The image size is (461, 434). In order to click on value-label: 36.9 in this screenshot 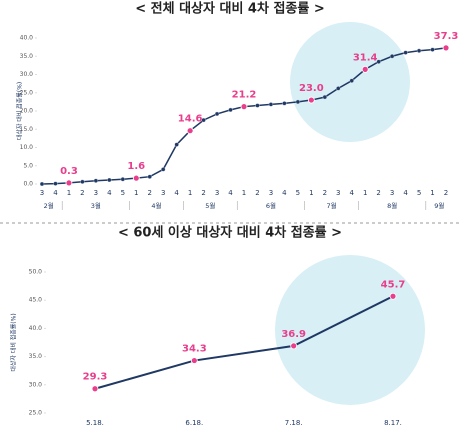, I will do `click(293, 334)`.